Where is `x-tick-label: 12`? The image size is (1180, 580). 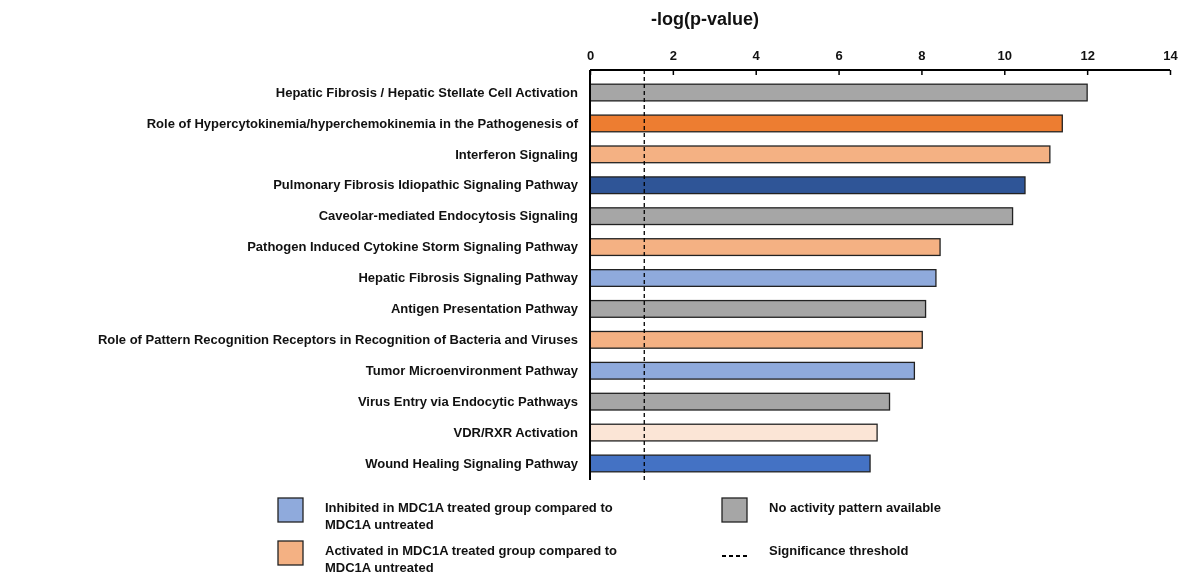
x-tick-label: 12 is located at coordinates (1087, 55).